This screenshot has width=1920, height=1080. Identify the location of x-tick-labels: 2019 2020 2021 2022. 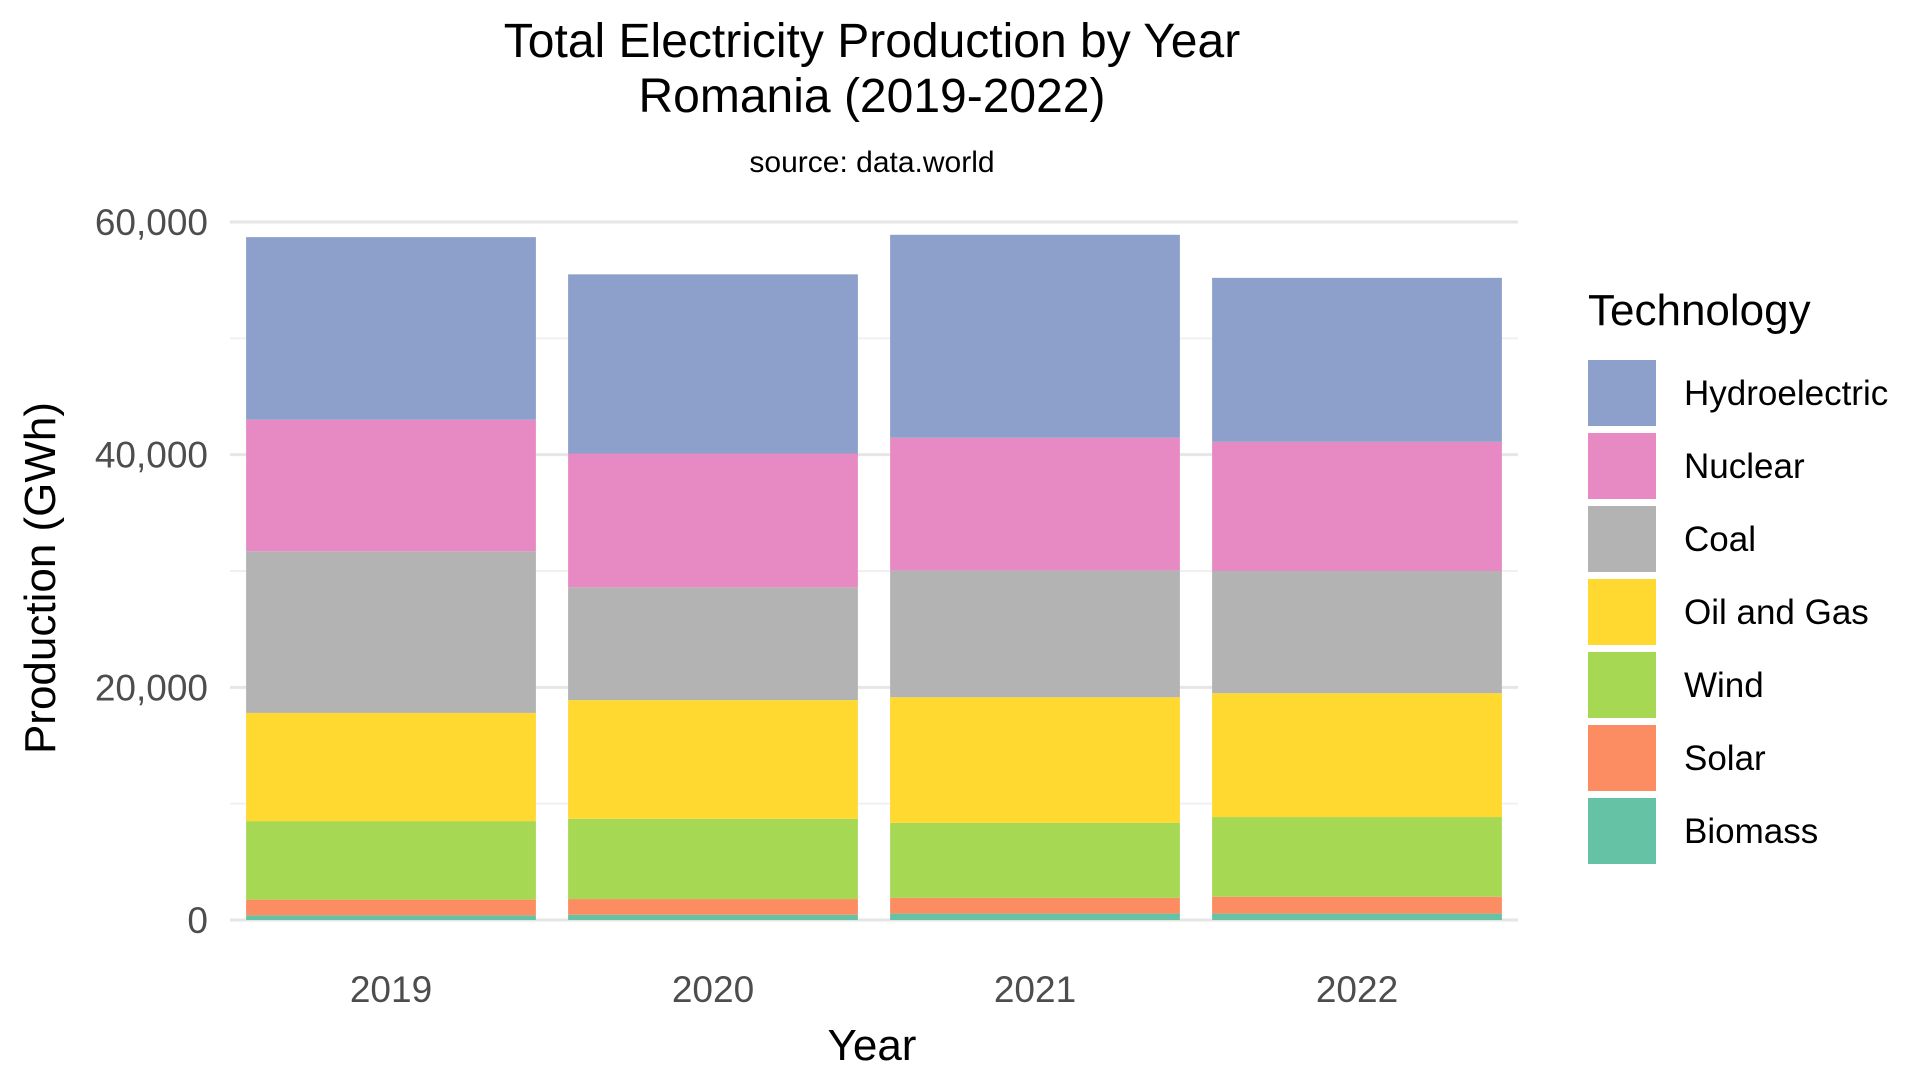
(874, 989).